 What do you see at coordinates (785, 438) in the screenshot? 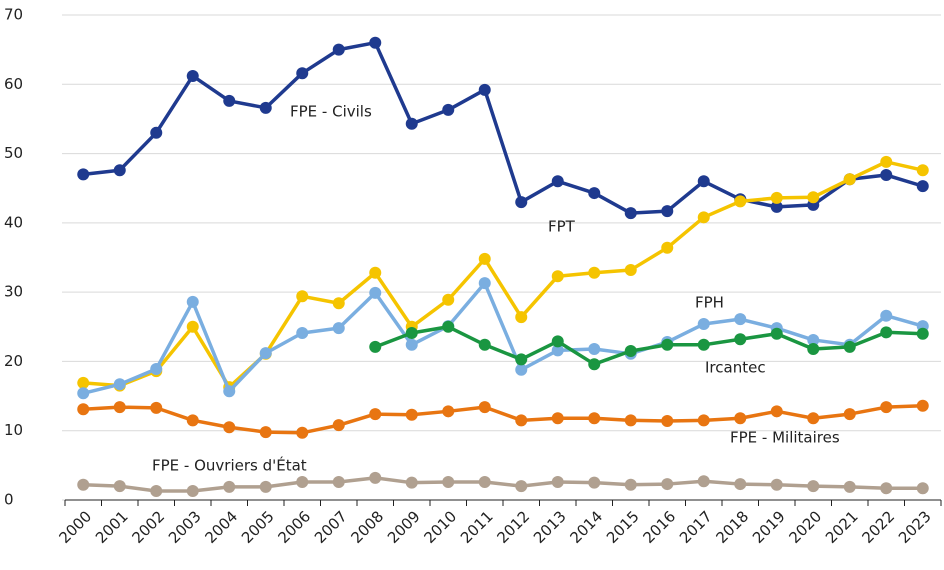
I see `series-label: FPE - Militaires` at bounding box center [785, 438].